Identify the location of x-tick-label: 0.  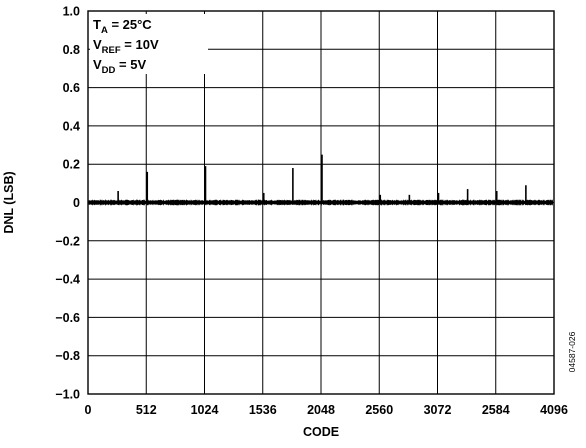
(88, 410).